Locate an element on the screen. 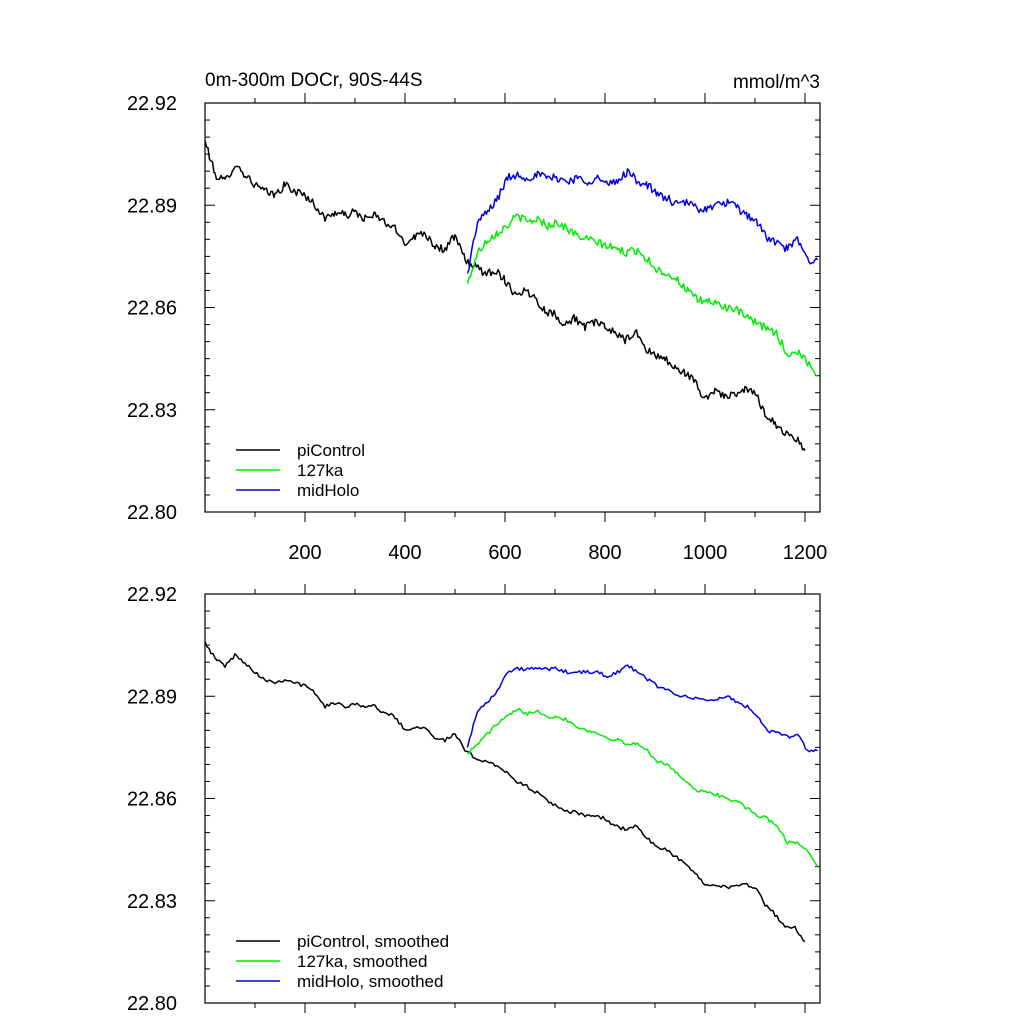 This screenshot has width=1024, height=1024. series-line-127ka is located at coordinates (642, 295).